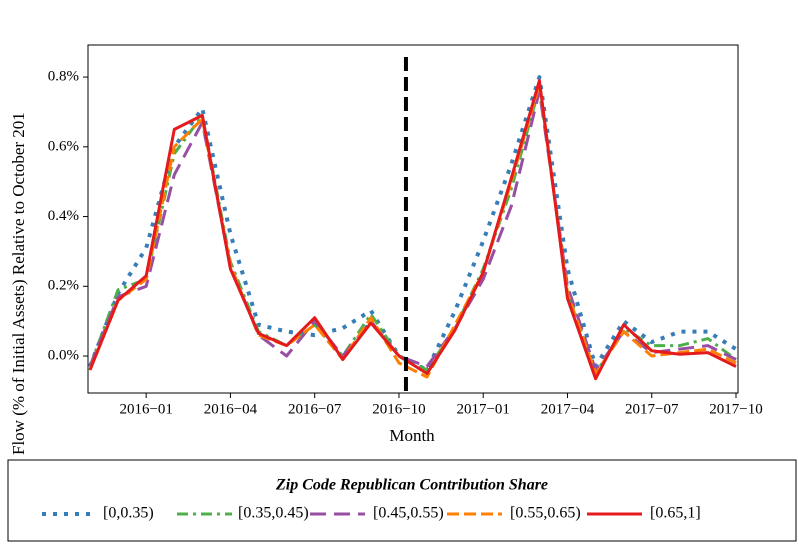 The height and width of the screenshot is (546, 799). I want to click on y-tick-label: 0.8%, so click(63, 77).